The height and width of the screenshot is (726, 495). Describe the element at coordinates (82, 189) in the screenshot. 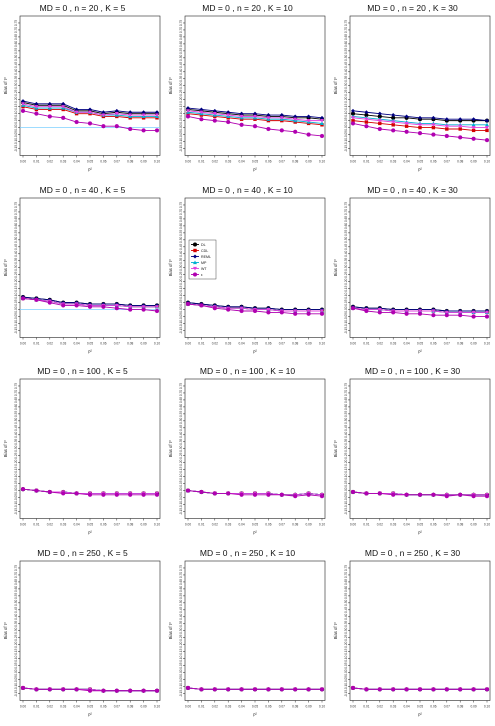

I see `chart-title: MD = 0 , n = 40 , K = 5` at that location.